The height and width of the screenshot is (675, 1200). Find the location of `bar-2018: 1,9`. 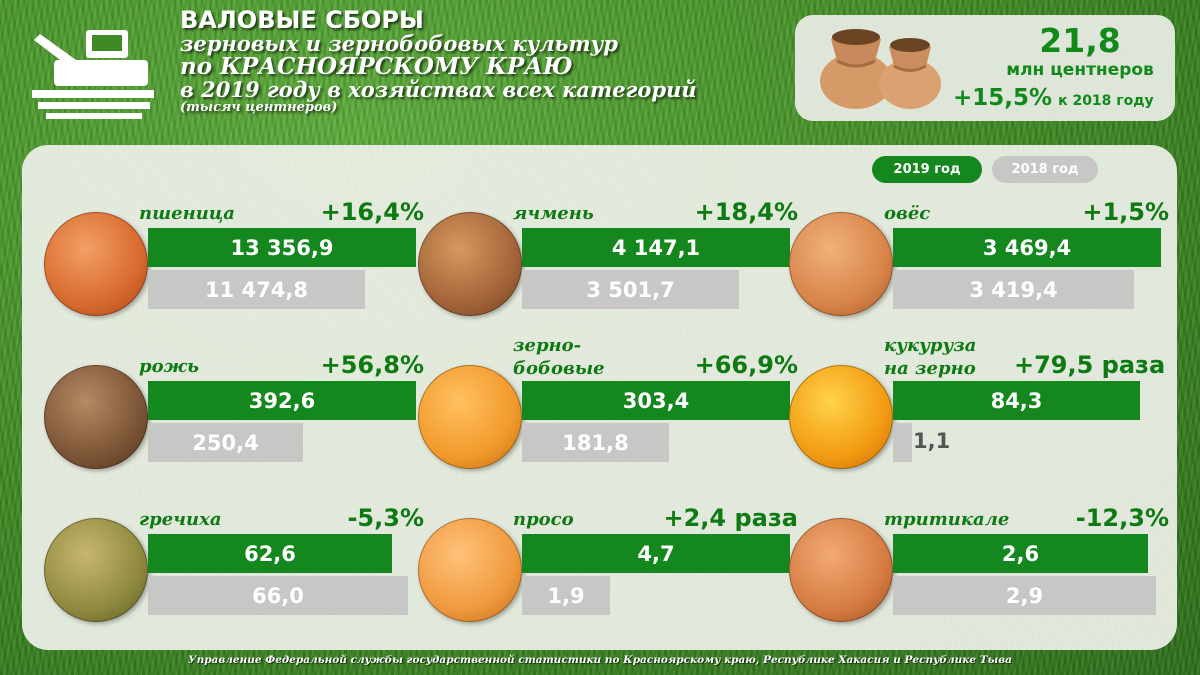

bar-2018: 1,9 is located at coordinates (566, 595).